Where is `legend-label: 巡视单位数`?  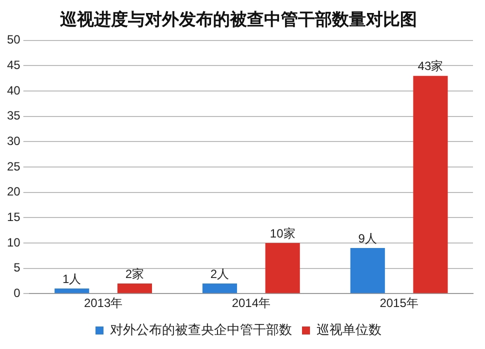
legend-label: 巡视单位数 is located at coordinates (349, 330).